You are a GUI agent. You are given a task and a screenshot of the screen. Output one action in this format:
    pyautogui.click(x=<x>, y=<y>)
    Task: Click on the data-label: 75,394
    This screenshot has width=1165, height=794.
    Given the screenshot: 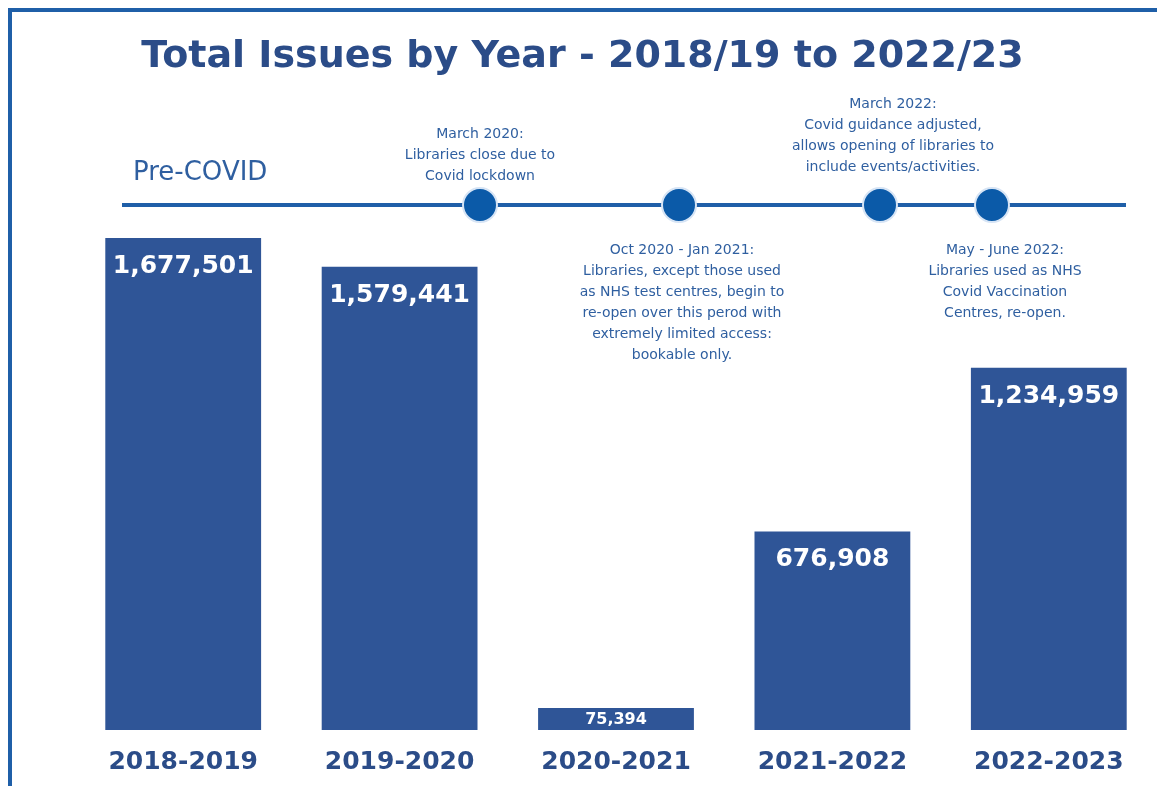 What is the action you would take?
    pyautogui.click(x=616, y=719)
    